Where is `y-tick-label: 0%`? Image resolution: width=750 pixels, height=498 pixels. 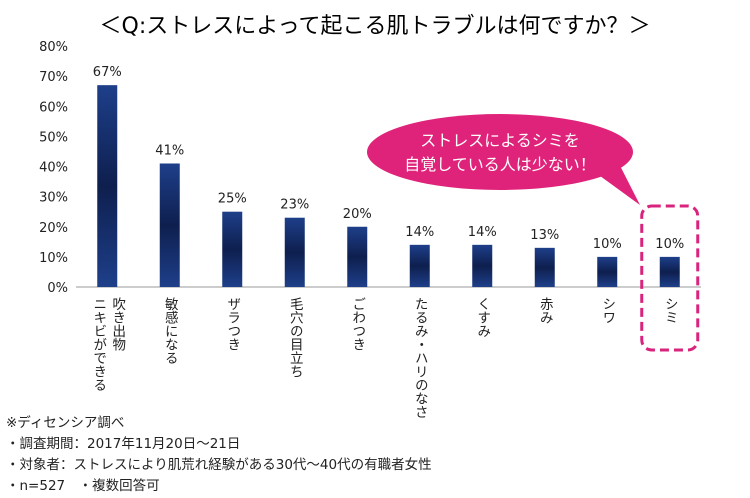
y-tick-label: 0% is located at coordinates (57, 288).